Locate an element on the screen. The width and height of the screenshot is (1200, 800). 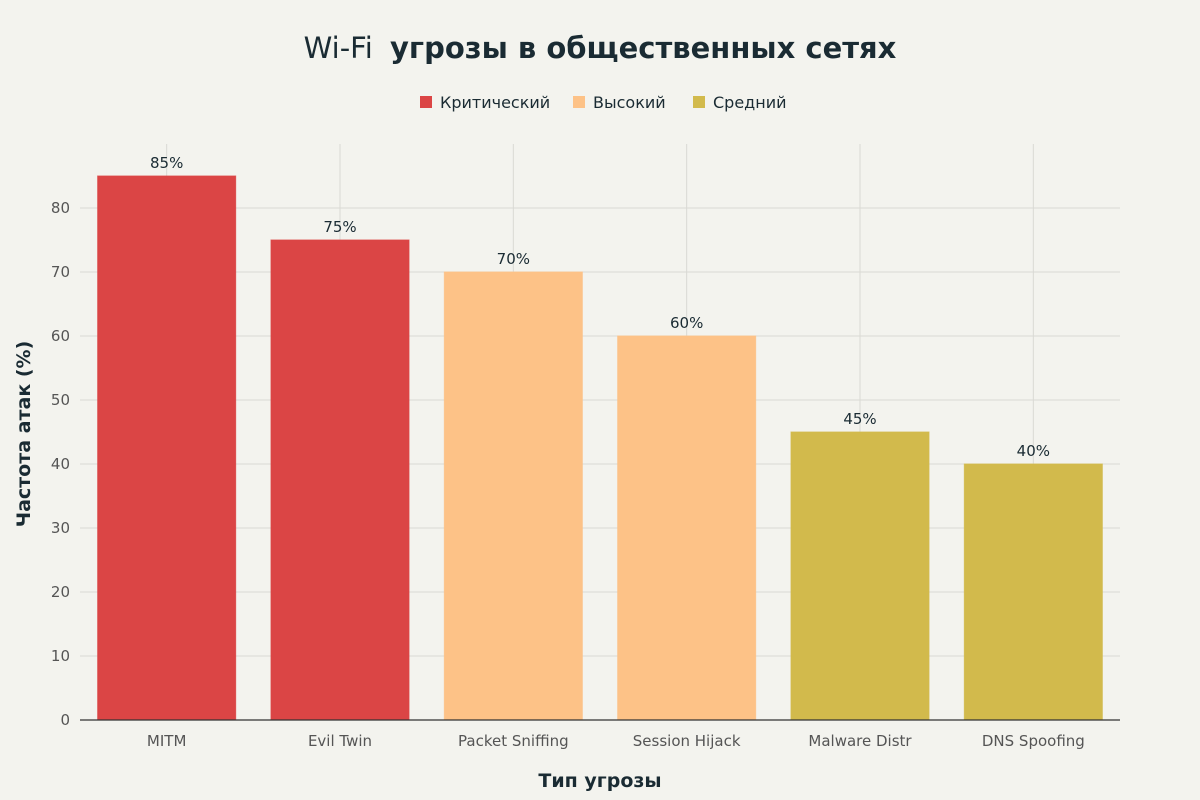
bar-evil-twin is located at coordinates (340, 480).